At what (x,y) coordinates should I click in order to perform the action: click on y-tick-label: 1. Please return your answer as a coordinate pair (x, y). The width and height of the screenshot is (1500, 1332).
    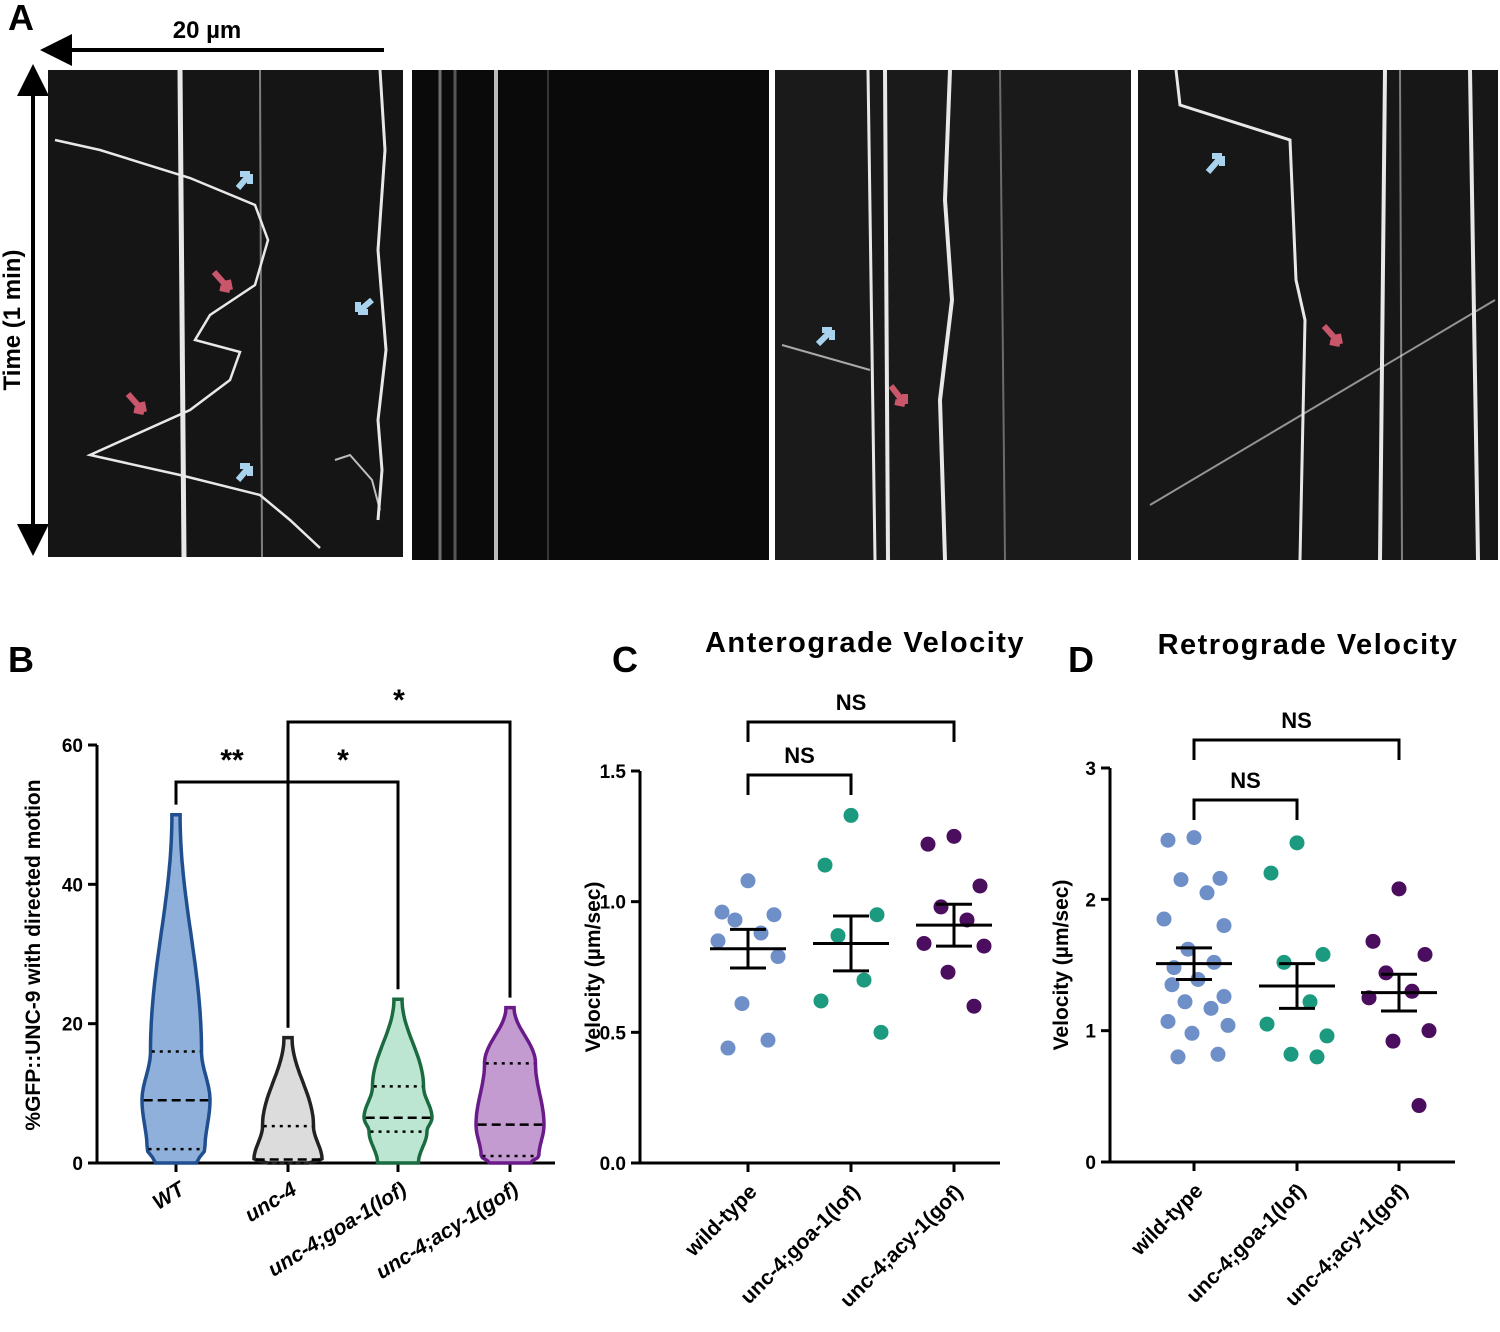
    Looking at the image, I should click on (1090, 1032).